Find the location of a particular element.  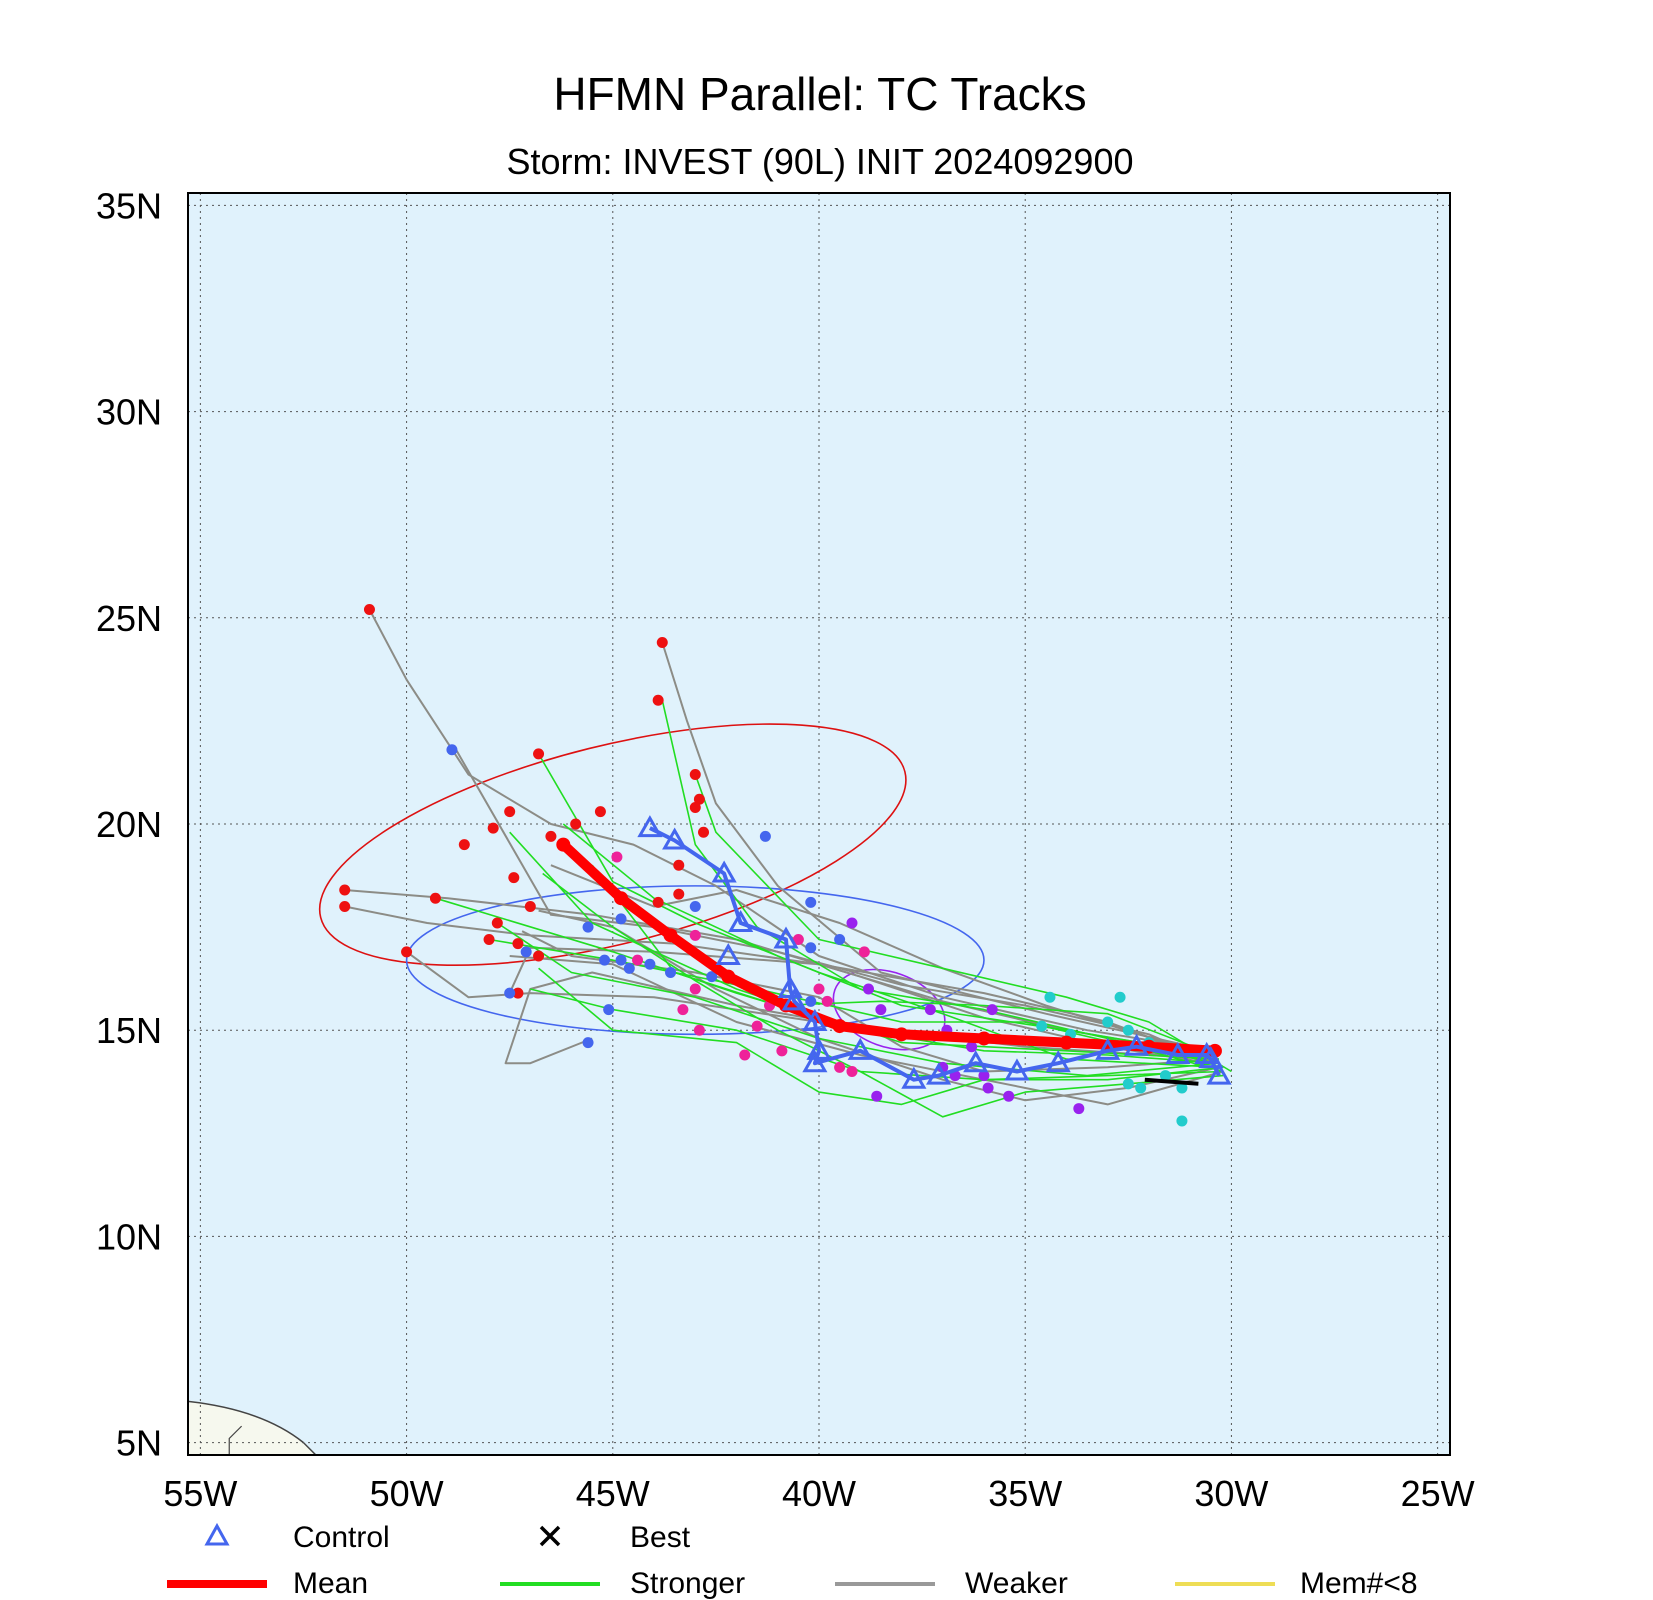

land-layer is located at coordinates (252, 1427).